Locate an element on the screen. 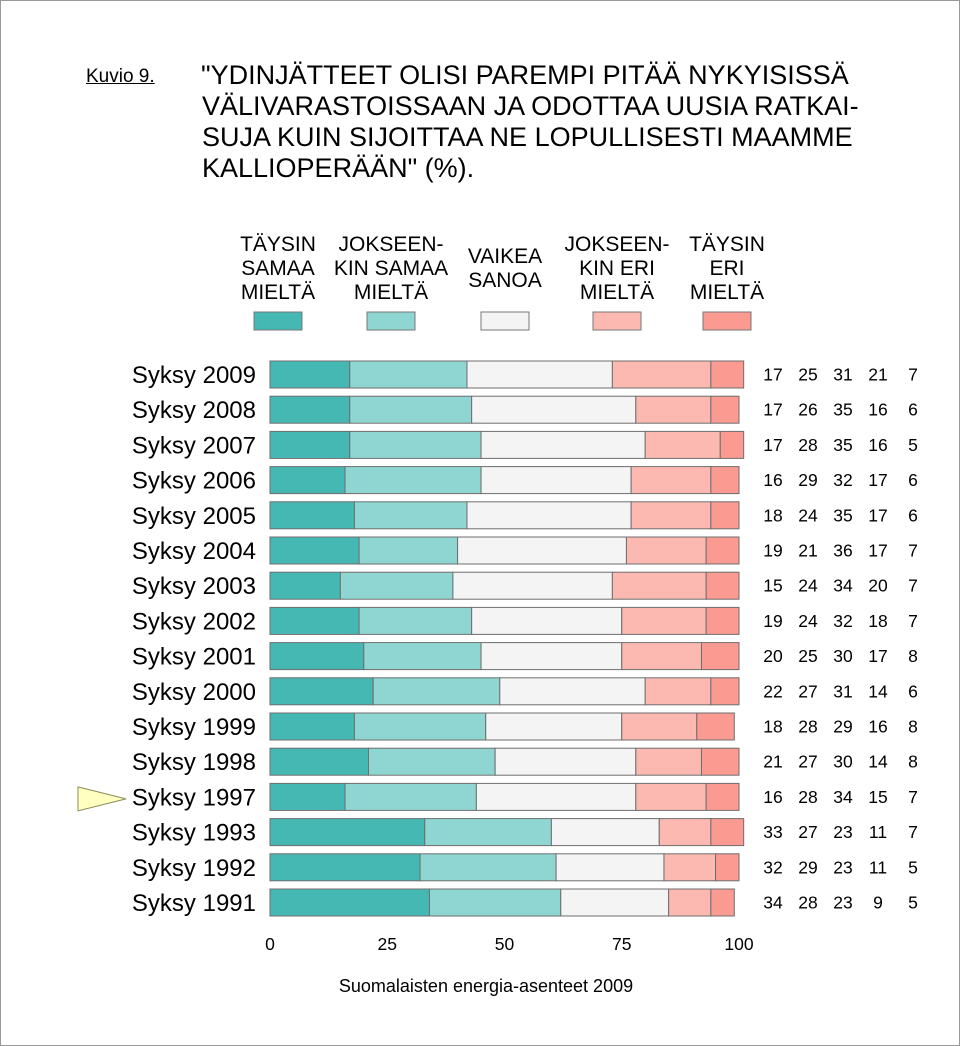 Image resolution: width=960 pixels, height=1046 pixels. legend-label: VAIKEA is located at coordinates (505, 256).